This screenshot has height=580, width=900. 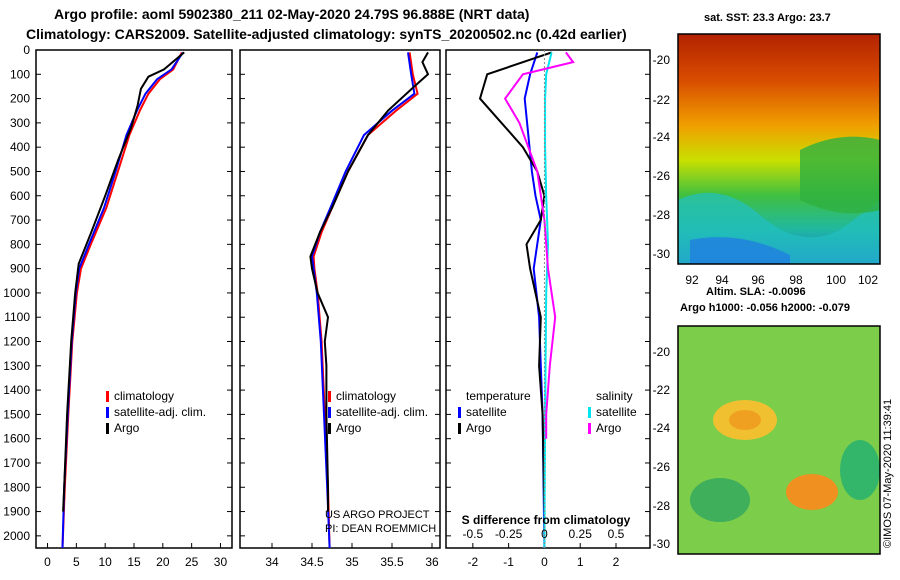 I want to click on depth-tick-label: 1900, so click(x=16, y=512).